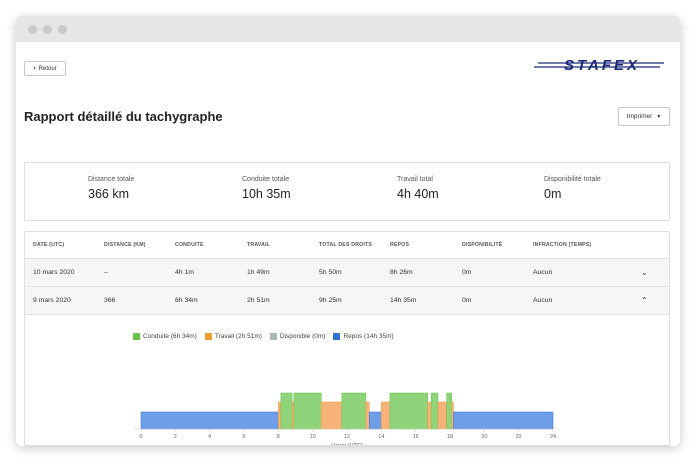 The height and width of the screenshot is (468, 696). What do you see at coordinates (418, 194) in the screenshot?
I see `stat-value: 4h 40m` at bounding box center [418, 194].